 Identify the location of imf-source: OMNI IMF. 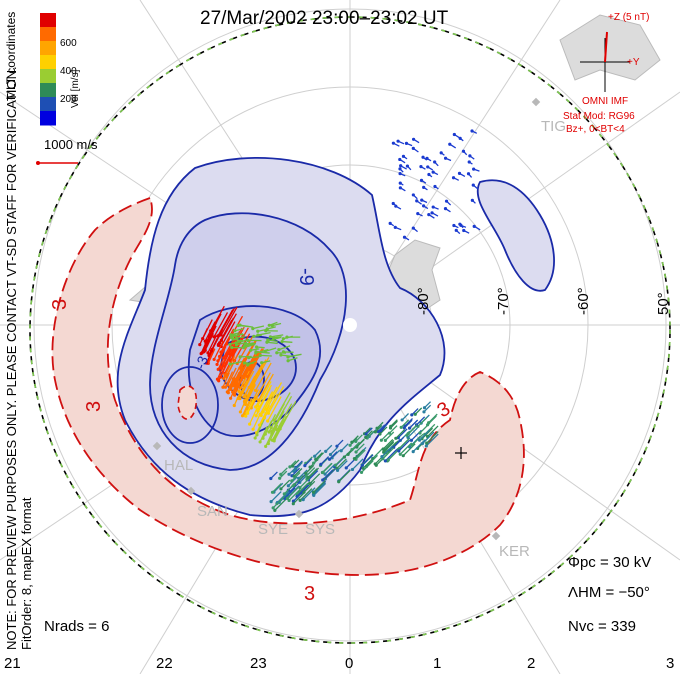
(605, 101).